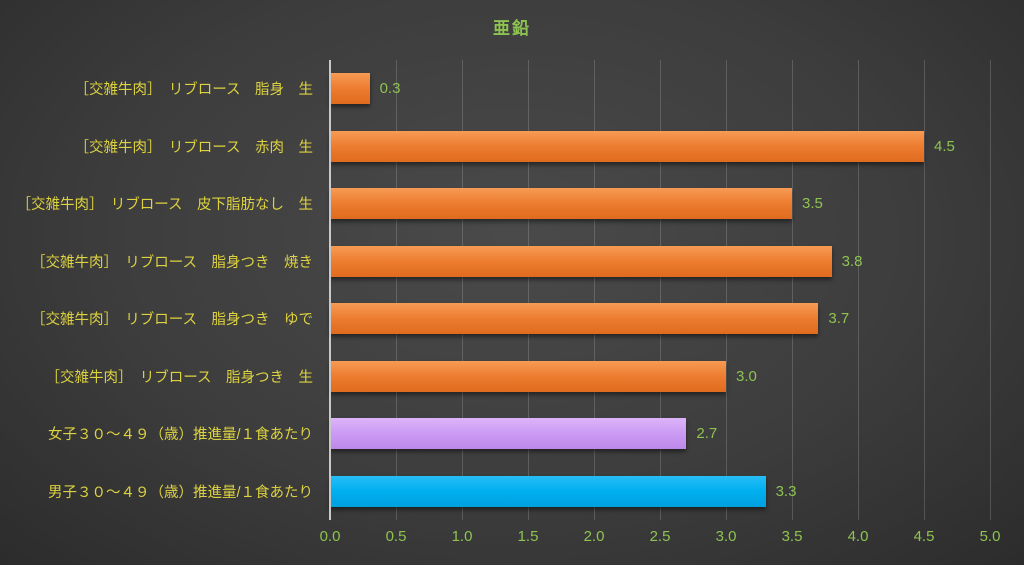 The height and width of the screenshot is (565, 1024). Describe the element at coordinates (330, 536) in the screenshot. I see `x-tick-label: 0.0` at that location.